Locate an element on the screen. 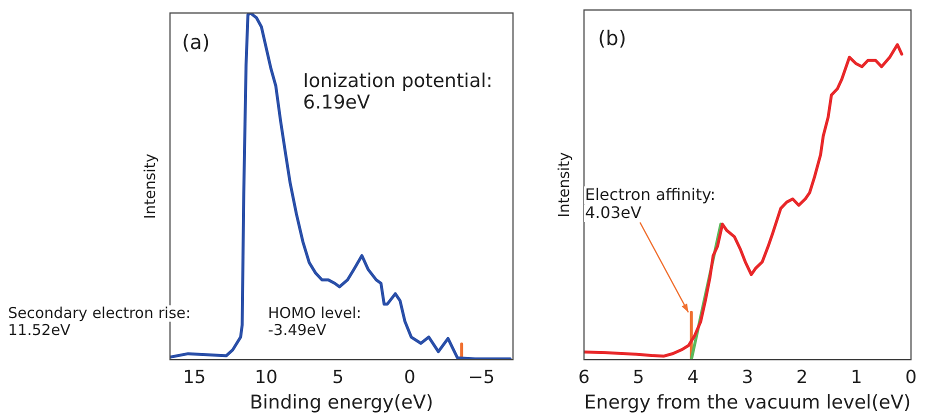  x-tick-label: 15 is located at coordinates (194, 377).